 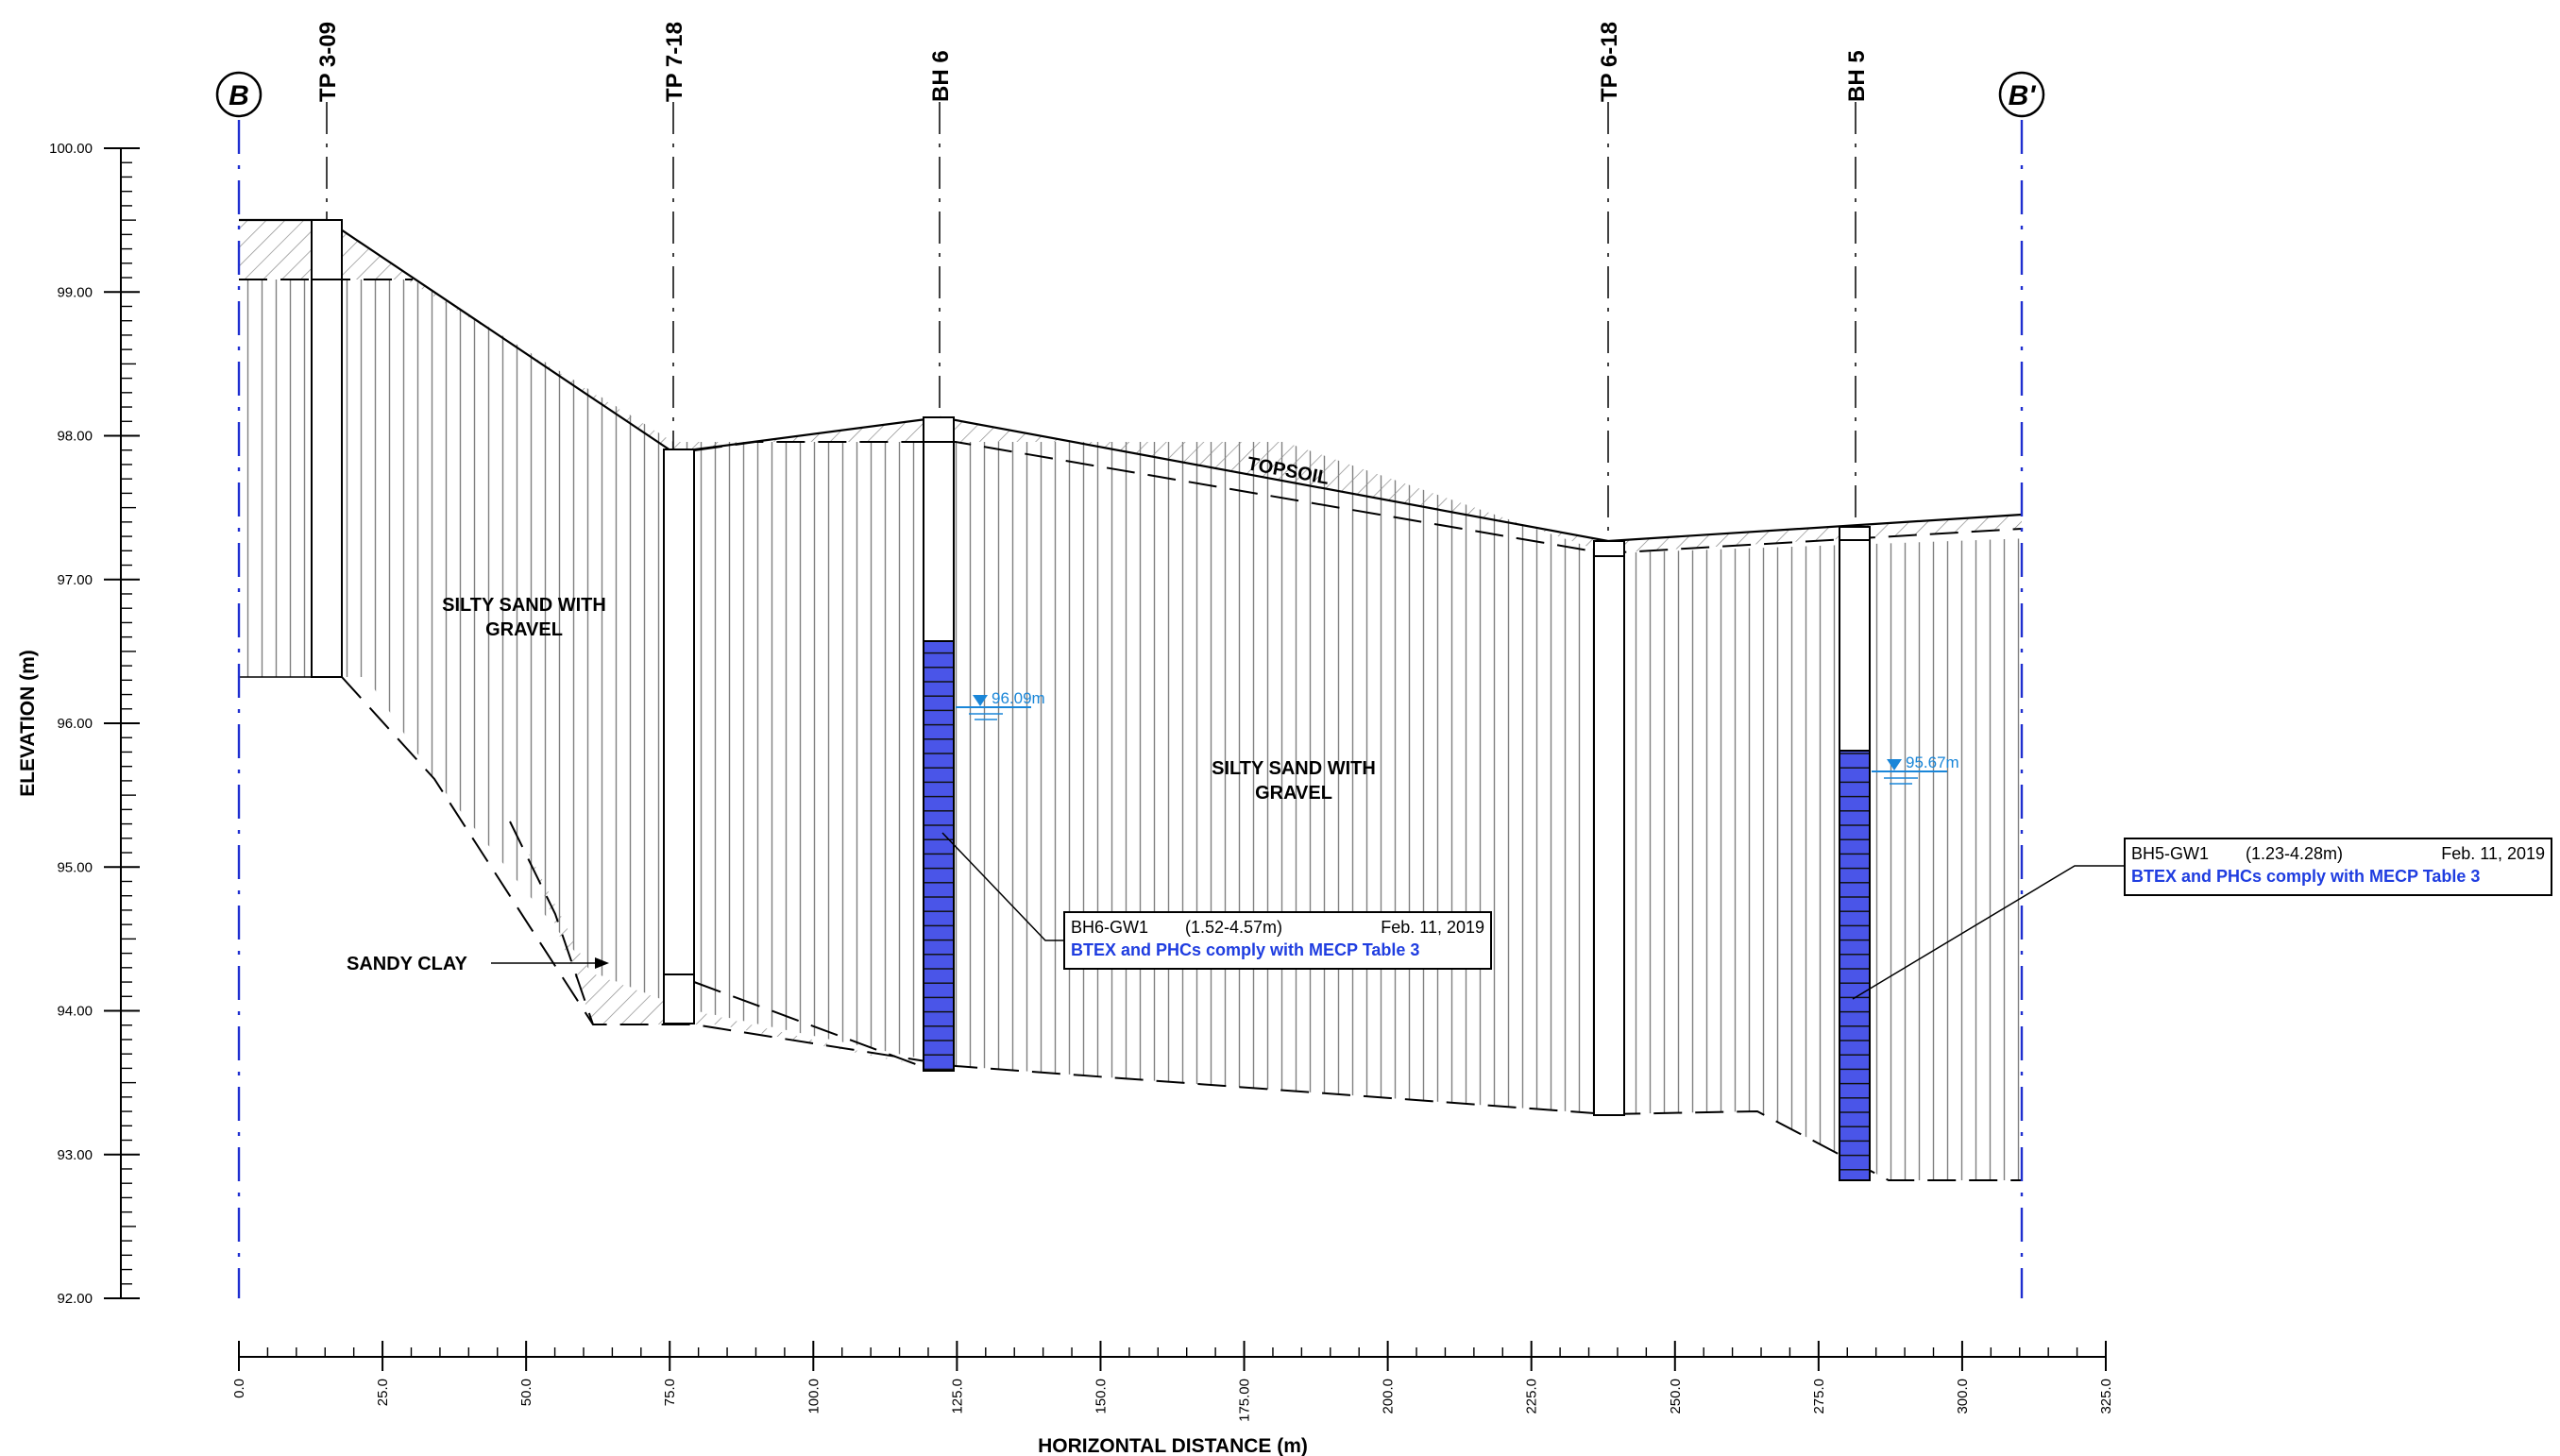 What do you see at coordinates (75, 1299) in the screenshot?
I see `y-tick-label: 92.00` at bounding box center [75, 1299].